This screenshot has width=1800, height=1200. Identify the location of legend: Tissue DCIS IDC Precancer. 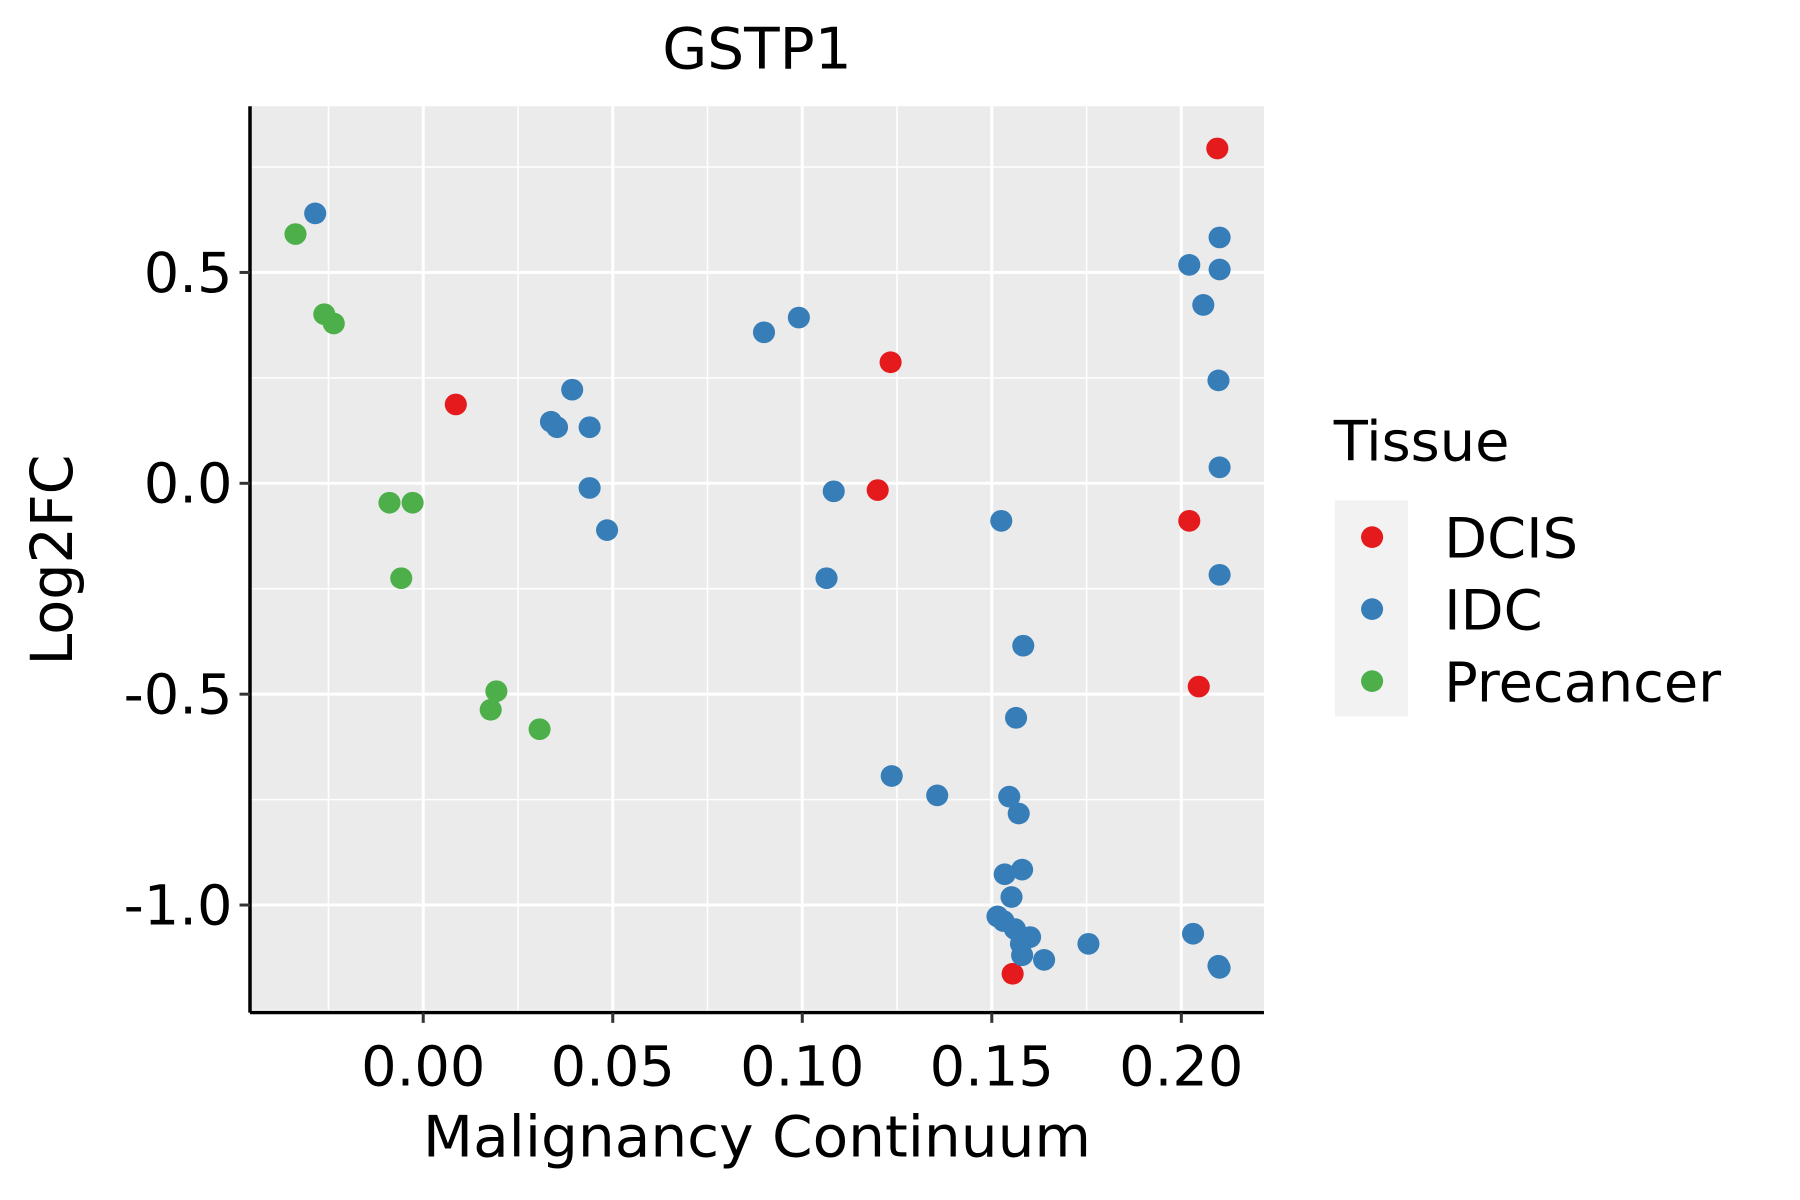
(1527, 564).